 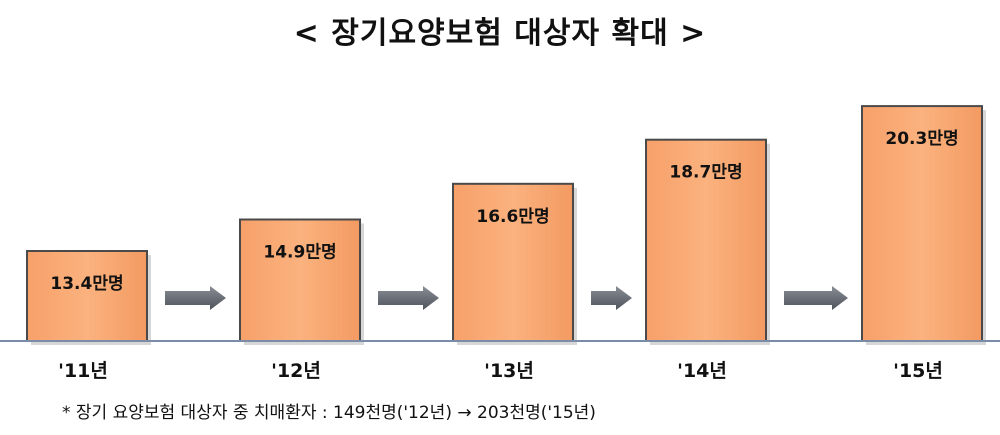 What do you see at coordinates (705, 173) in the screenshot?
I see `value-label-4: 18.7만명` at bounding box center [705, 173].